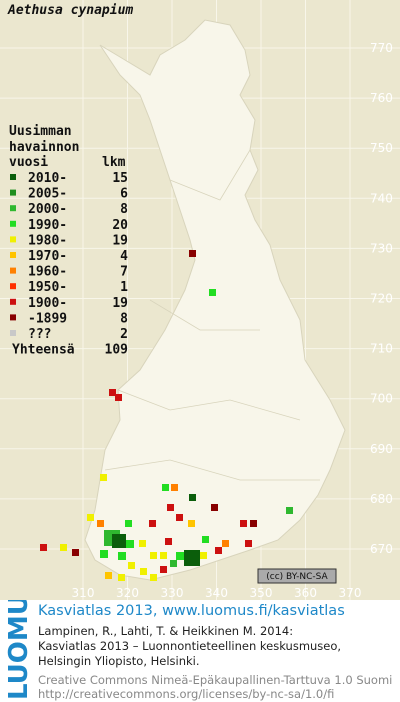  Describe the element at coordinates (381, 98) in the screenshot. I see `grid-label: 760` at that location.